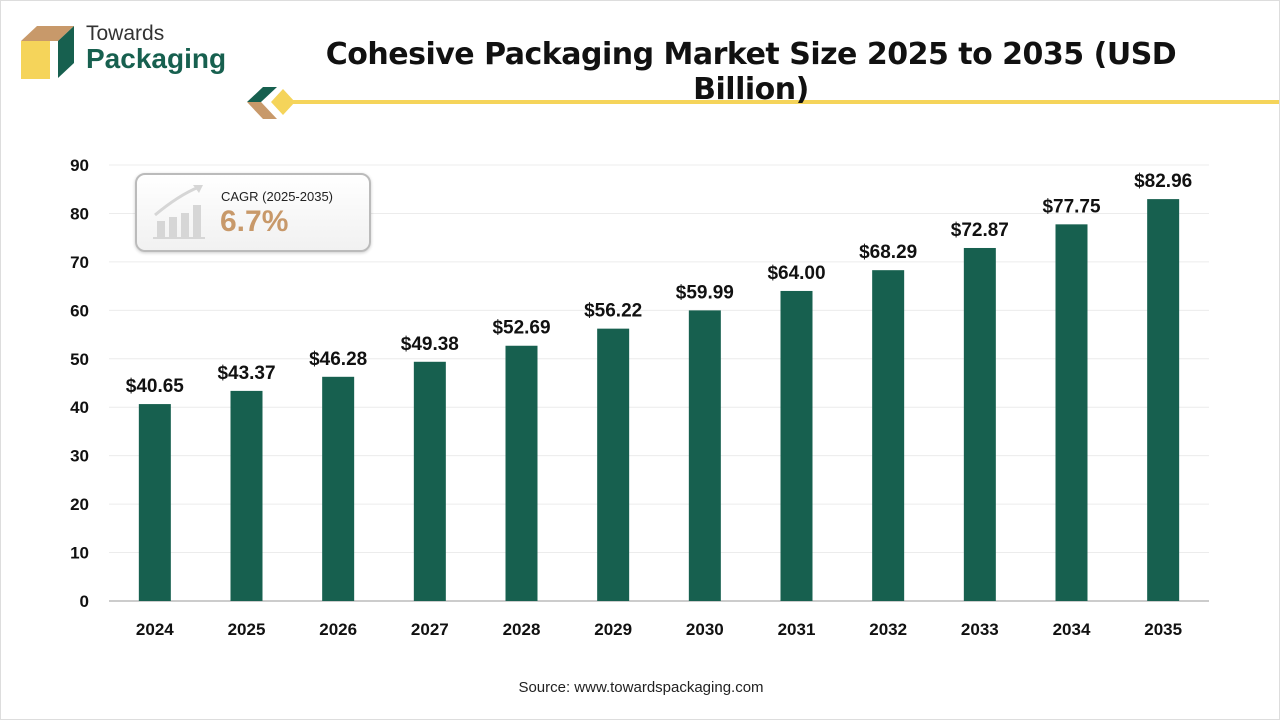 This screenshot has width=1280, height=720. What do you see at coordinates (277, 196) in the screenshot?
I see `cagr-label: CAGR (2025-2035)` at bounding box center [277, 196].